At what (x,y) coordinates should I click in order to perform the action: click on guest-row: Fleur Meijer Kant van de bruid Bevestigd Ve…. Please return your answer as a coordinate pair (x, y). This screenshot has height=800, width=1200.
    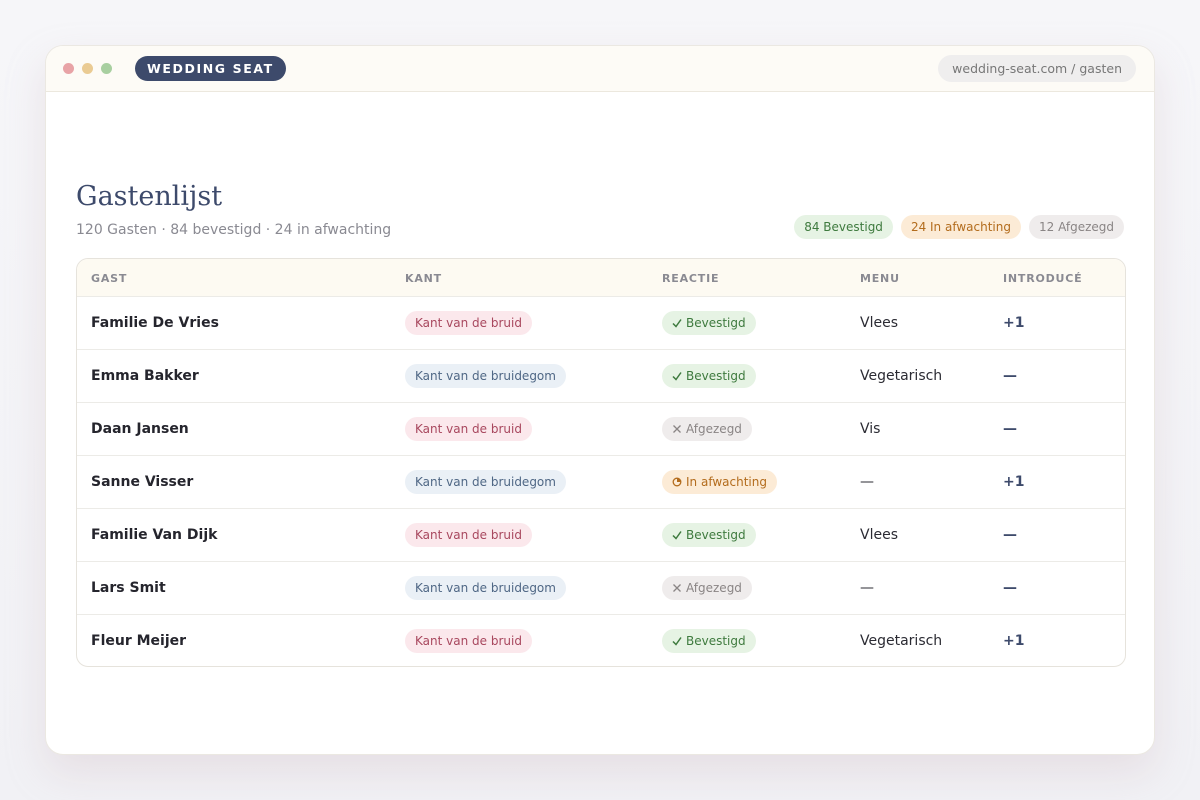
    Looking at the image, I should click on (601, 640).